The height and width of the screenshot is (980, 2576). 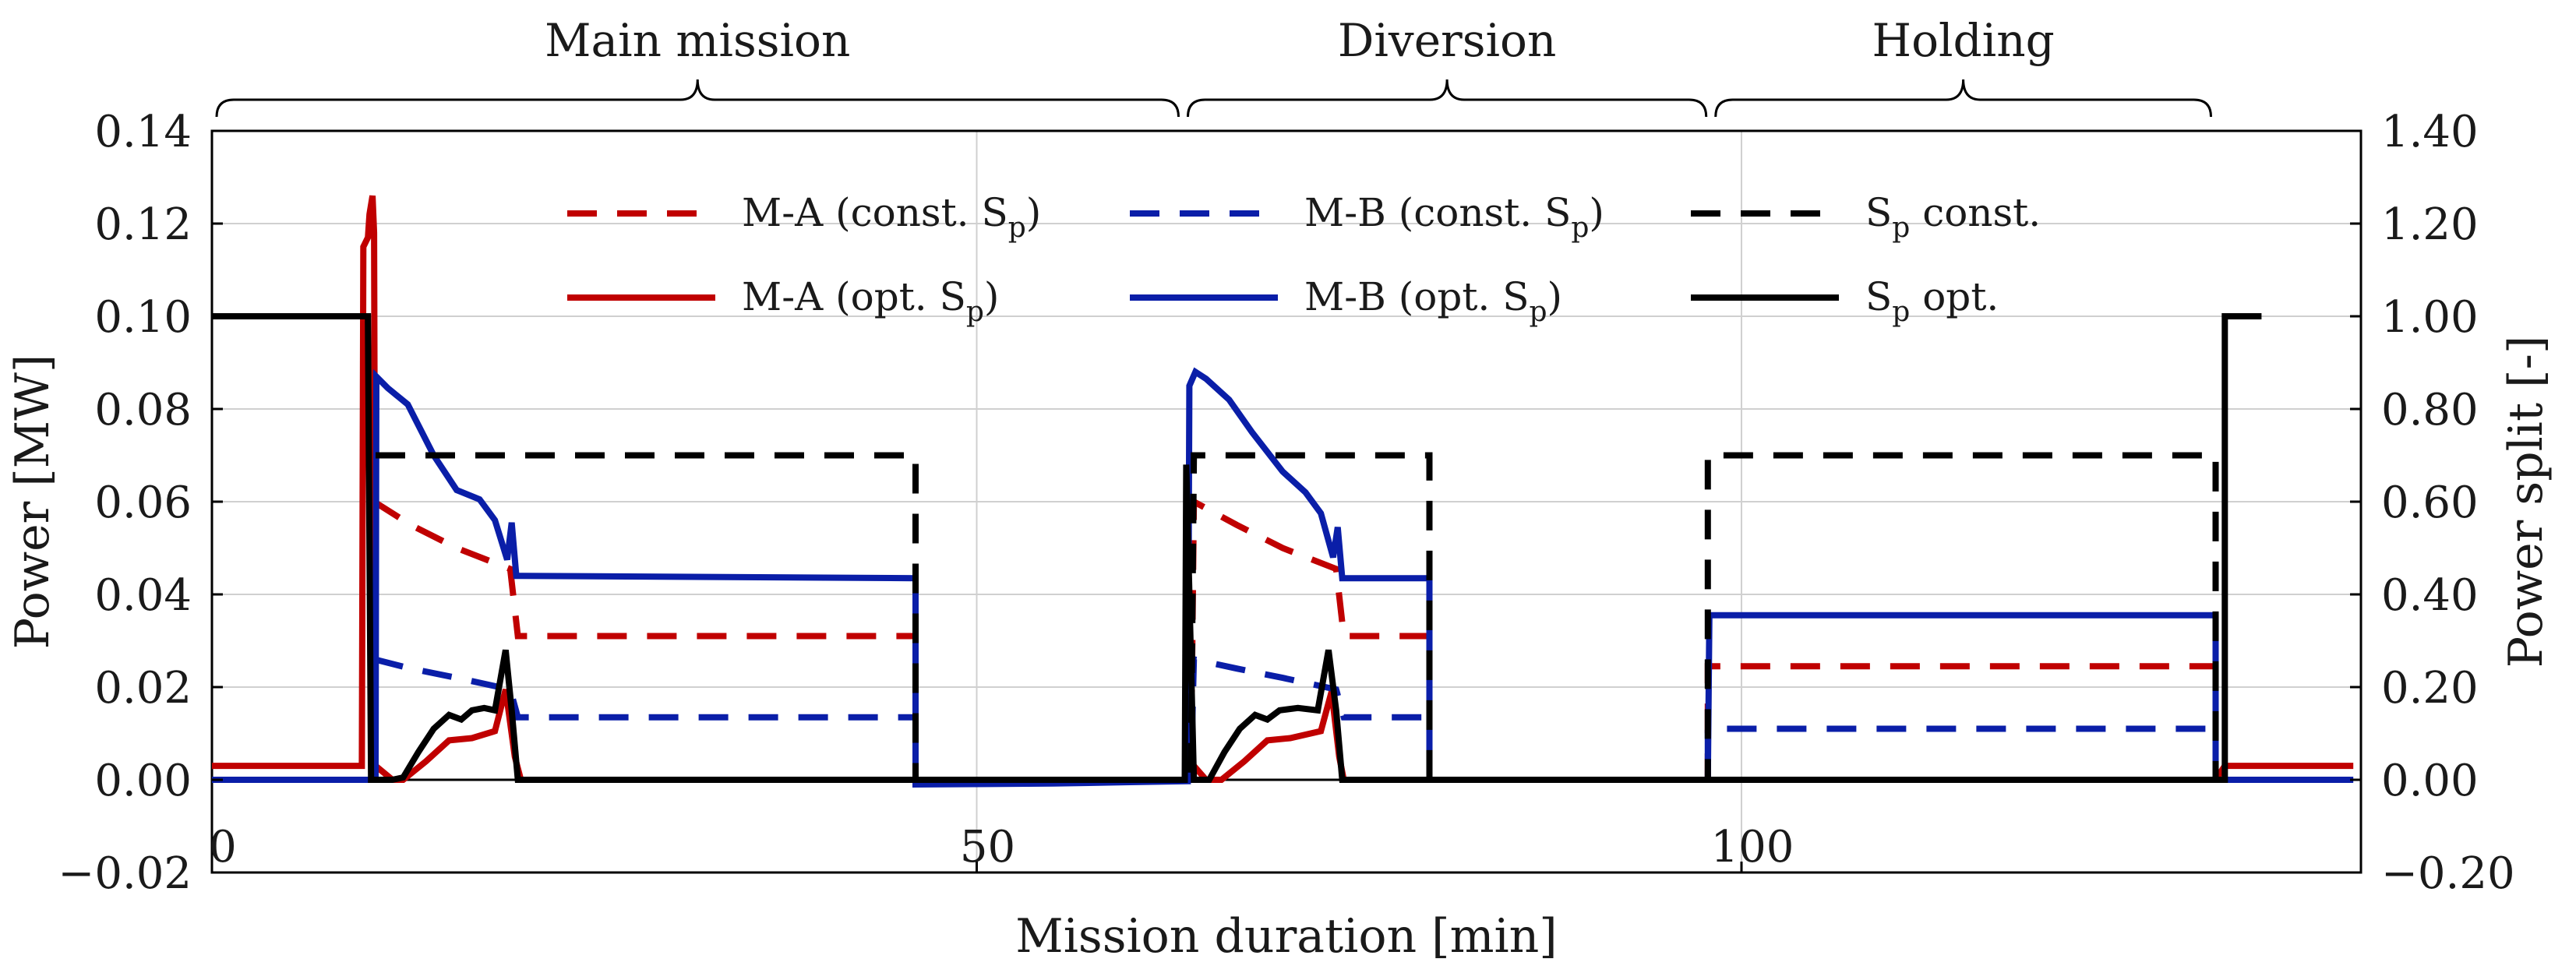 I want to click on legend-label: M-A (opt. Sp), so click(x=870, y=301).